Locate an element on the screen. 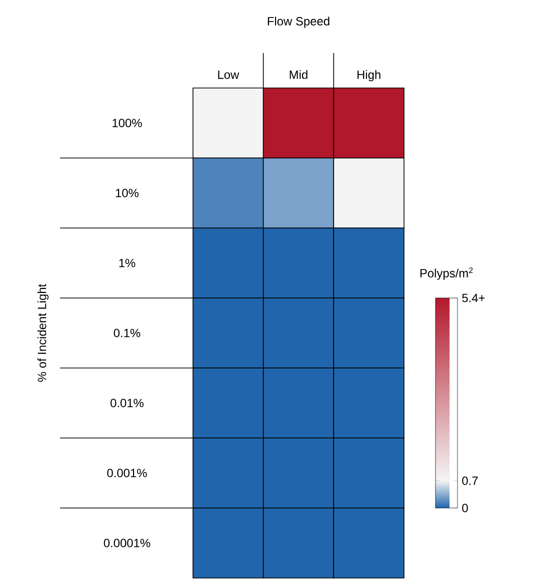 This screenshot has width=550, height=580. y-tick-label: 0.1% is located at coordinates (127, 333).